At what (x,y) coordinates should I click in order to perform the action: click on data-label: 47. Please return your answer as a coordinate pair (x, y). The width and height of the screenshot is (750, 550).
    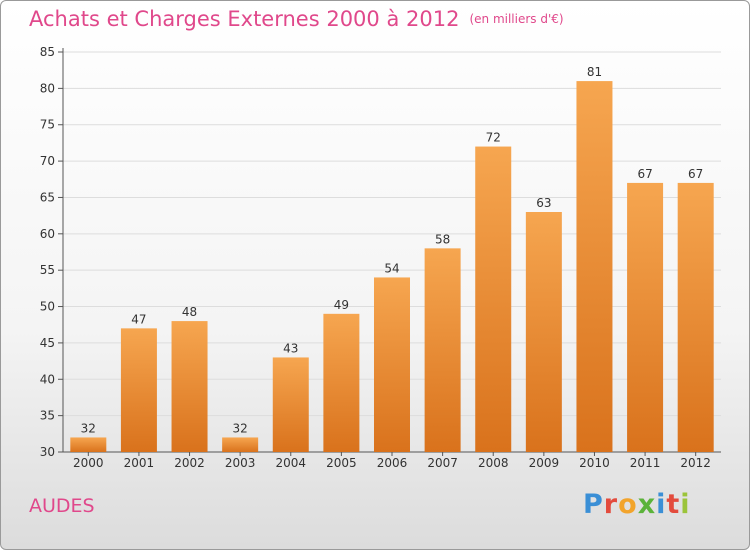
    Looking at the image, I should click on (138, 319).